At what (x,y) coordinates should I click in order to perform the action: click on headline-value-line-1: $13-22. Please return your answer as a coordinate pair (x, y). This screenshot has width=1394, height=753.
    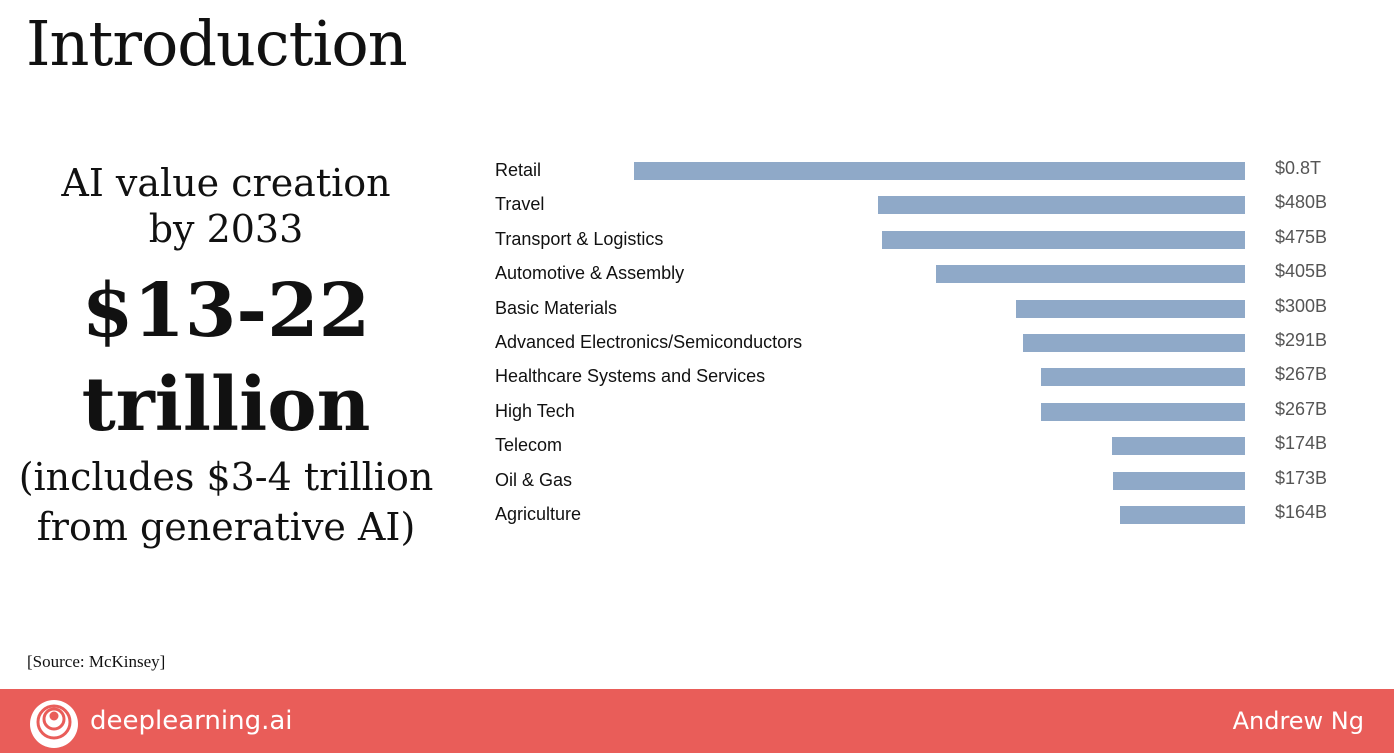
    Looking at the image, I should click on (226, 311).